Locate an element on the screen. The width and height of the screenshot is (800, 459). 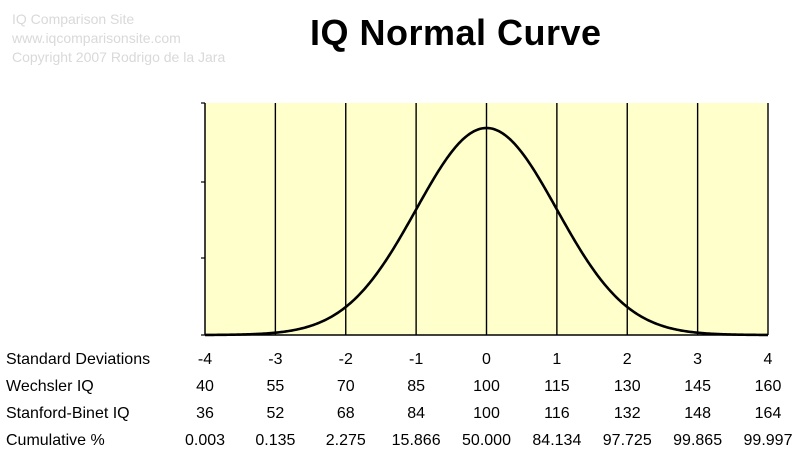
table-cell: 52 is located at coordinates (275, 413).